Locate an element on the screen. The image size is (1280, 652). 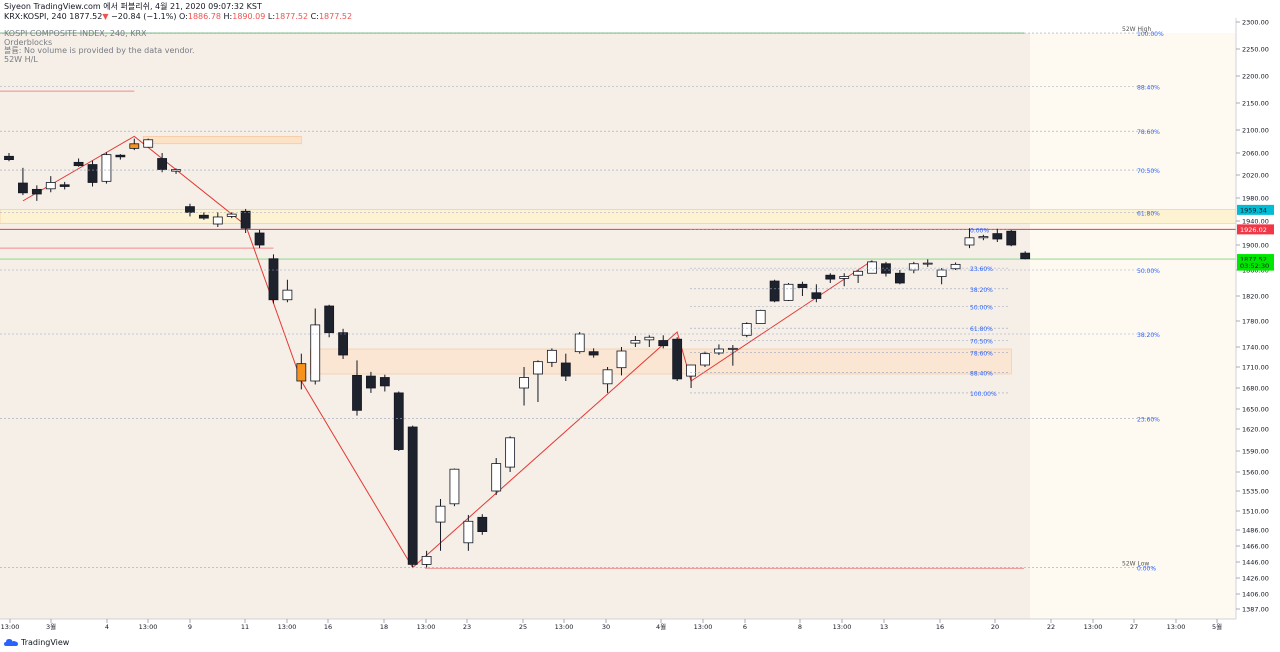
x-tick-label: 11 is located at coordinates (245, 627).